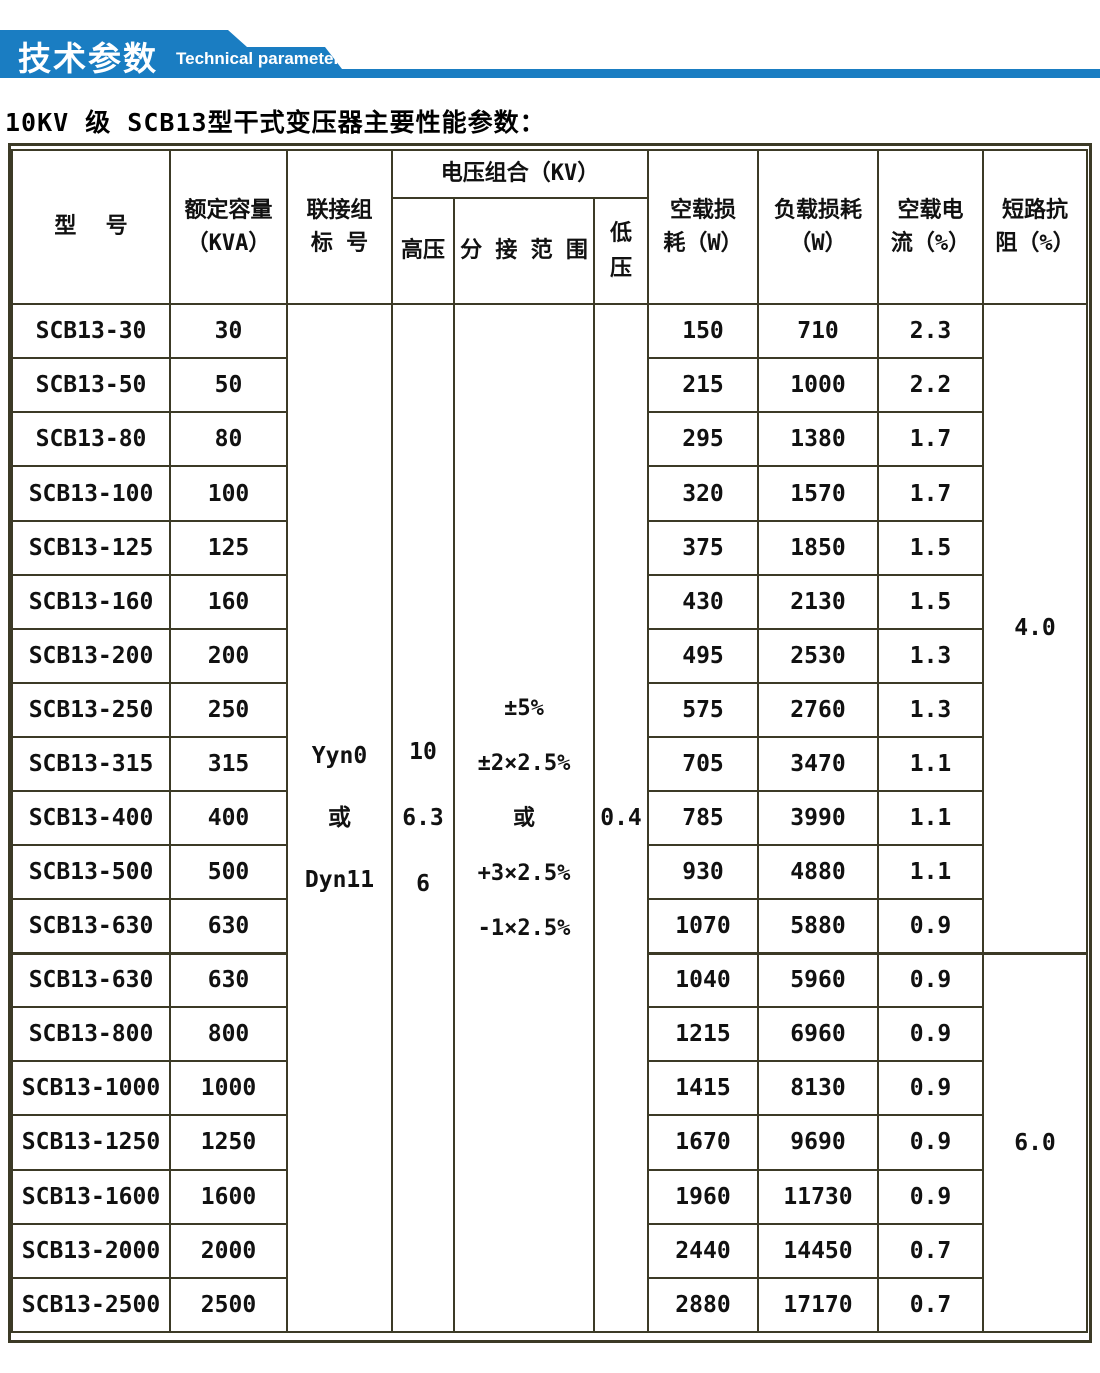  Describe the element at coordinates (91, 547) in the screenshot. I see `model-cell: SCB13-125` at that location.